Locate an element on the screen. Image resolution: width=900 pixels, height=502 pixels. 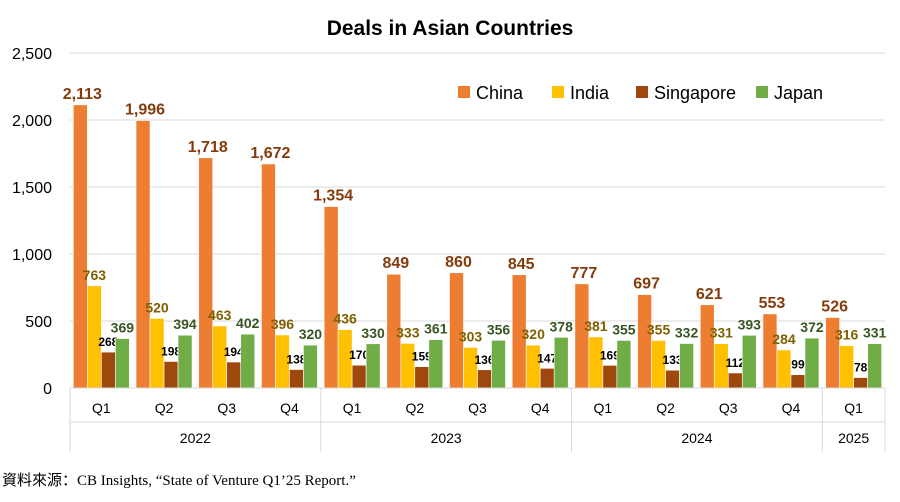
y-tick-label: 2,500 is located at coordinates (32, 54).